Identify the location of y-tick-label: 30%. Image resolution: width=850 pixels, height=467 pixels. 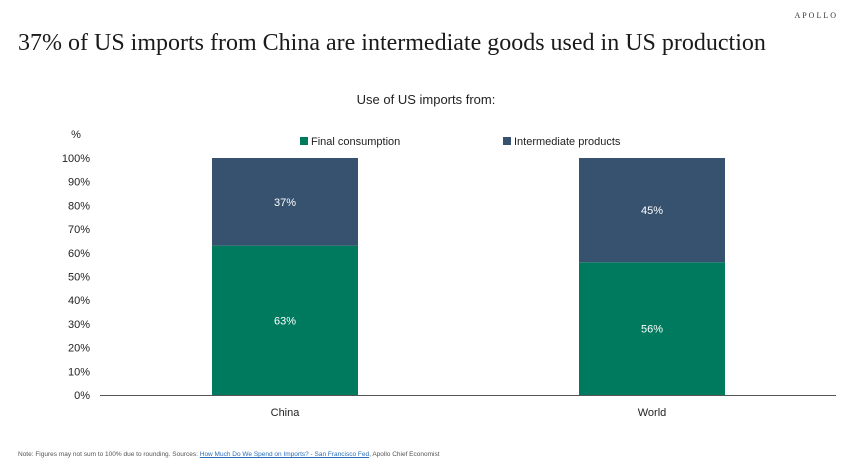
(79, 325).